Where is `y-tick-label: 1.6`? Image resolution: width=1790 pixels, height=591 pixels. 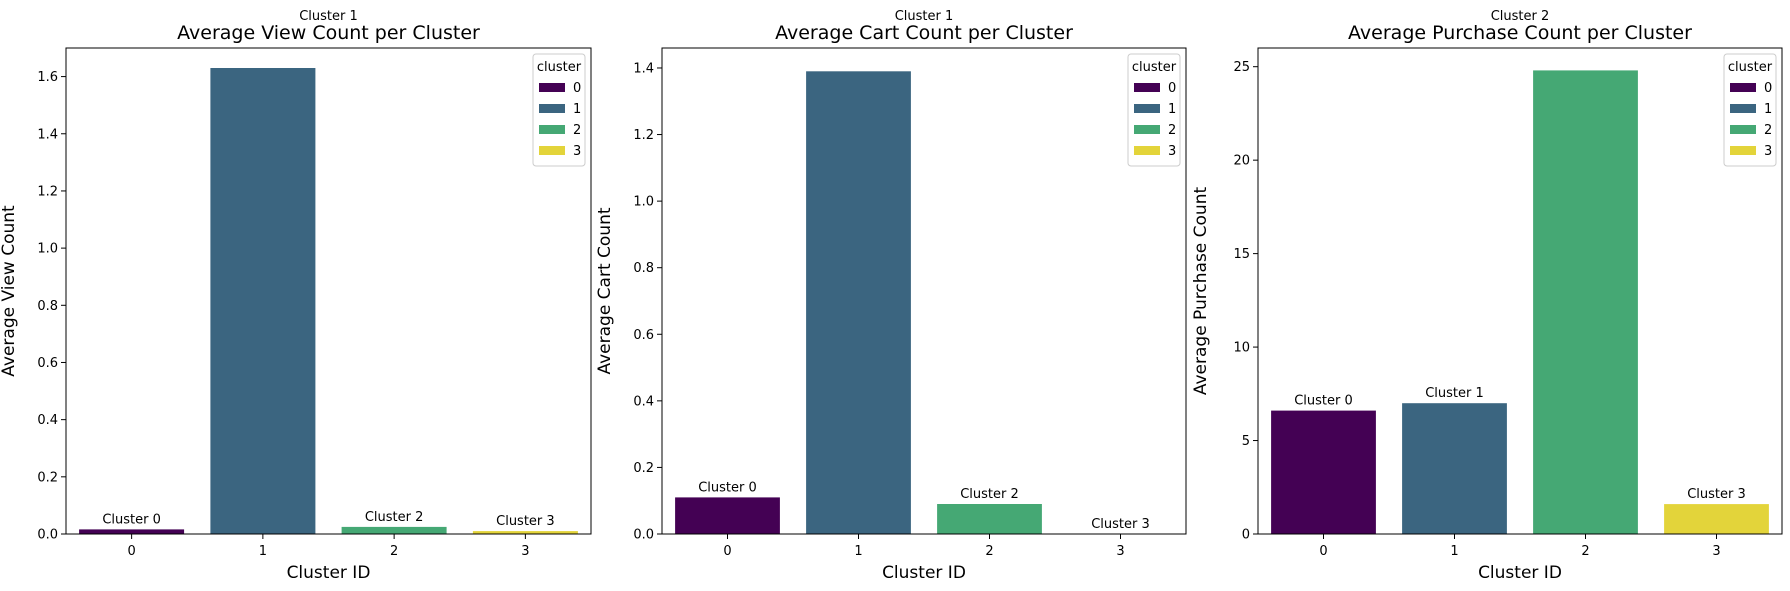 y-tick-label: 1.6 is located at coordinates (47, 77).